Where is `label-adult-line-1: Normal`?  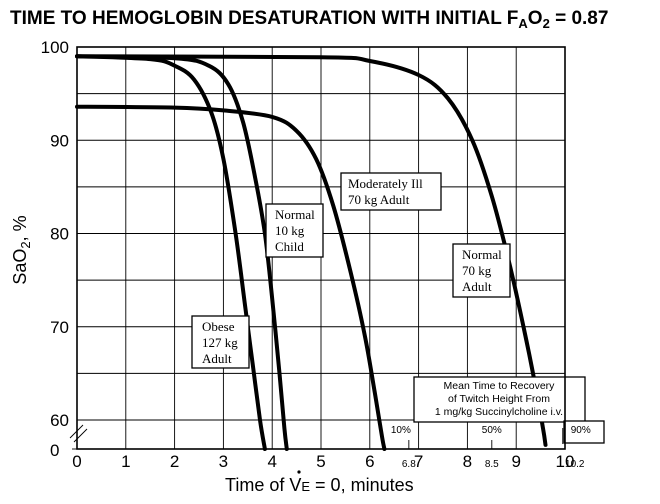 label-adult-line-1: Normal is located at coordinates (482, 254).